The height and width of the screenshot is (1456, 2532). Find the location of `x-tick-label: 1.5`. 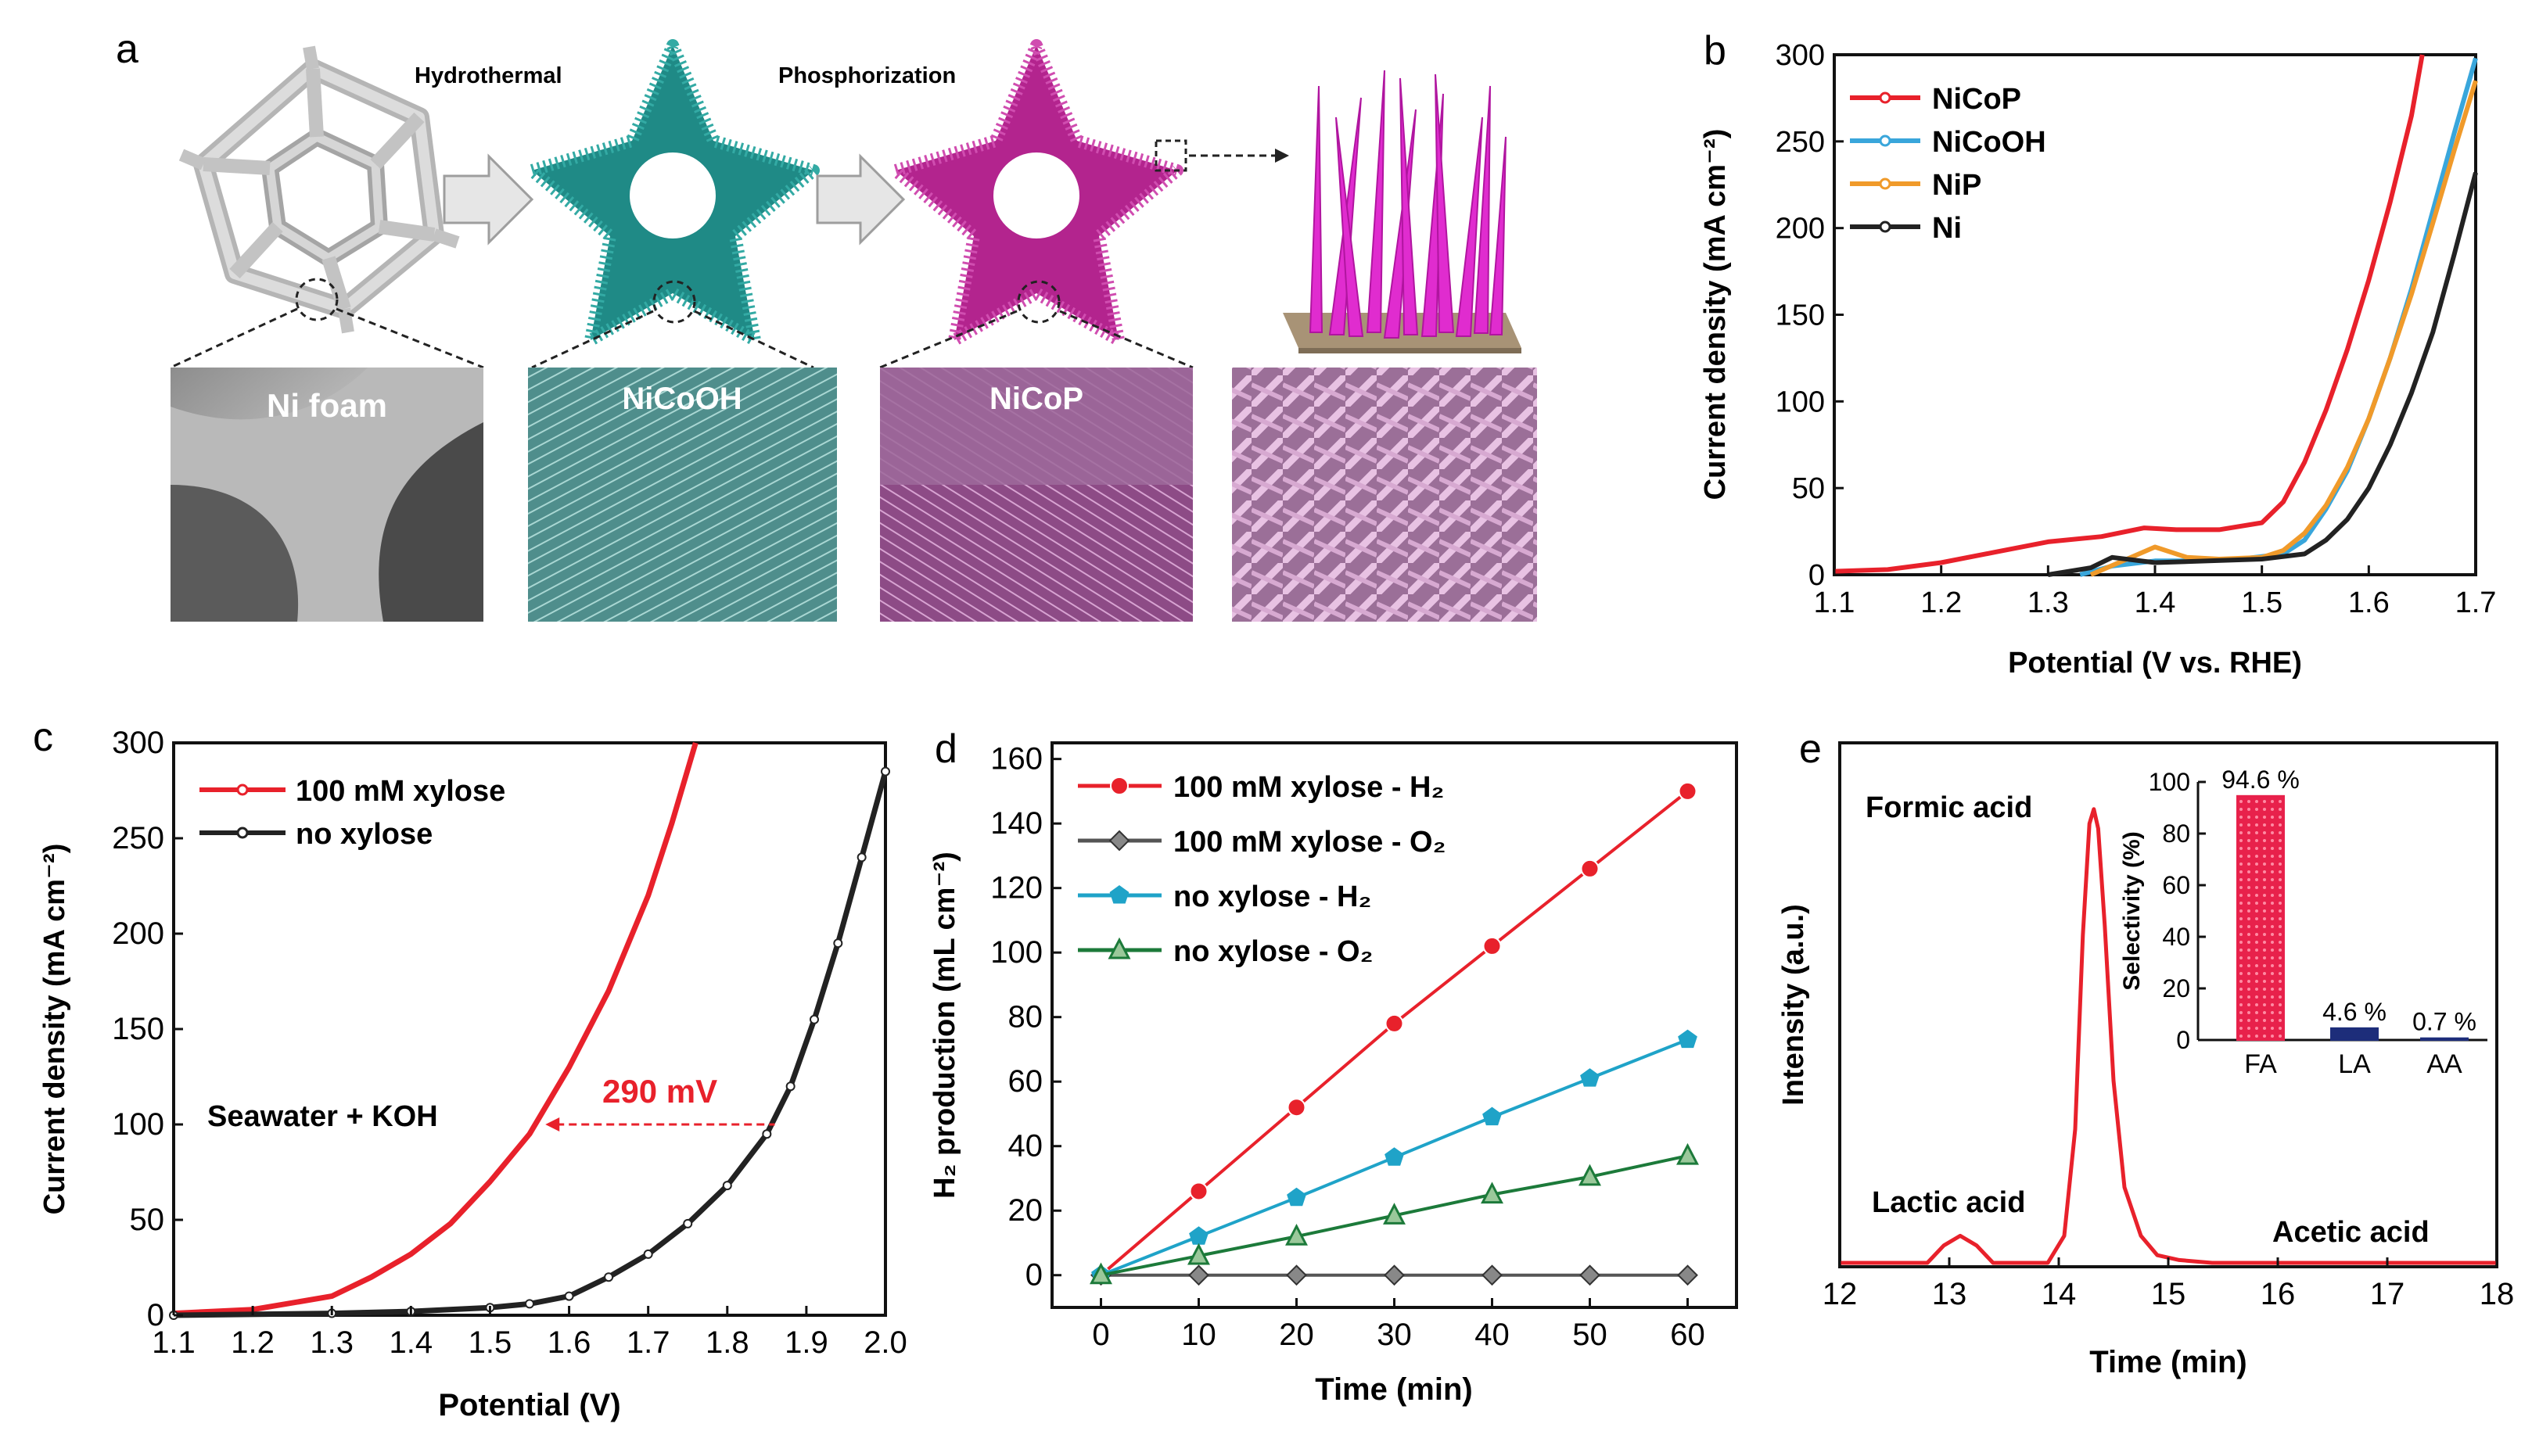

x-tick-label: 1.5 is located at coordinates (491, 1342).